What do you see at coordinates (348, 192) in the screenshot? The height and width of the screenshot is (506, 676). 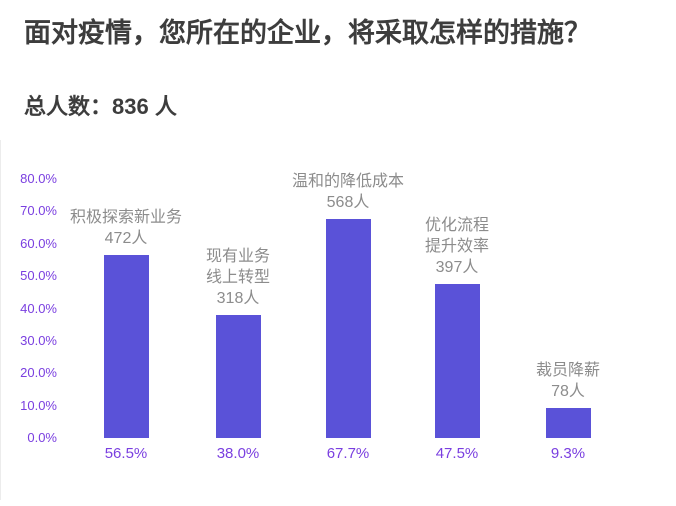 I see `bar-label: 温和的降低成本 568人` at bounding box center [348, 192].